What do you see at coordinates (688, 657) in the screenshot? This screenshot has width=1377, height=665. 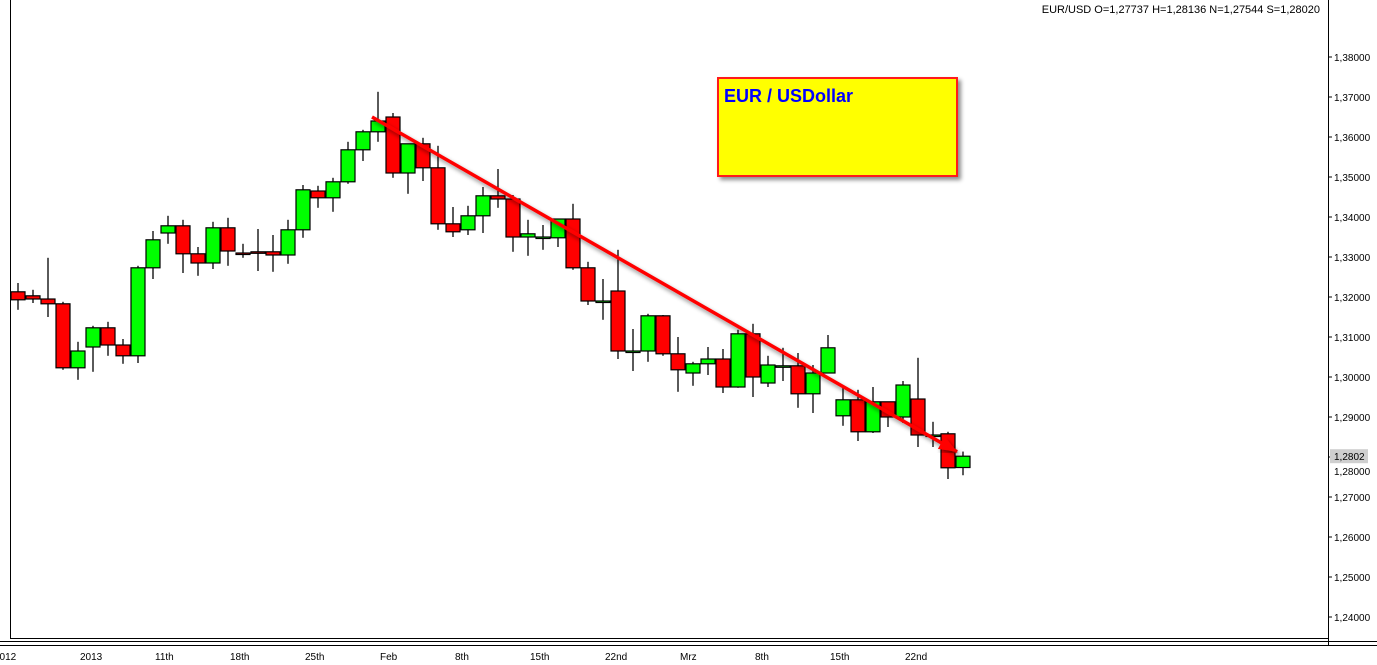 I see `time-tick-label: Mrz` at bounding box center [688, 657].